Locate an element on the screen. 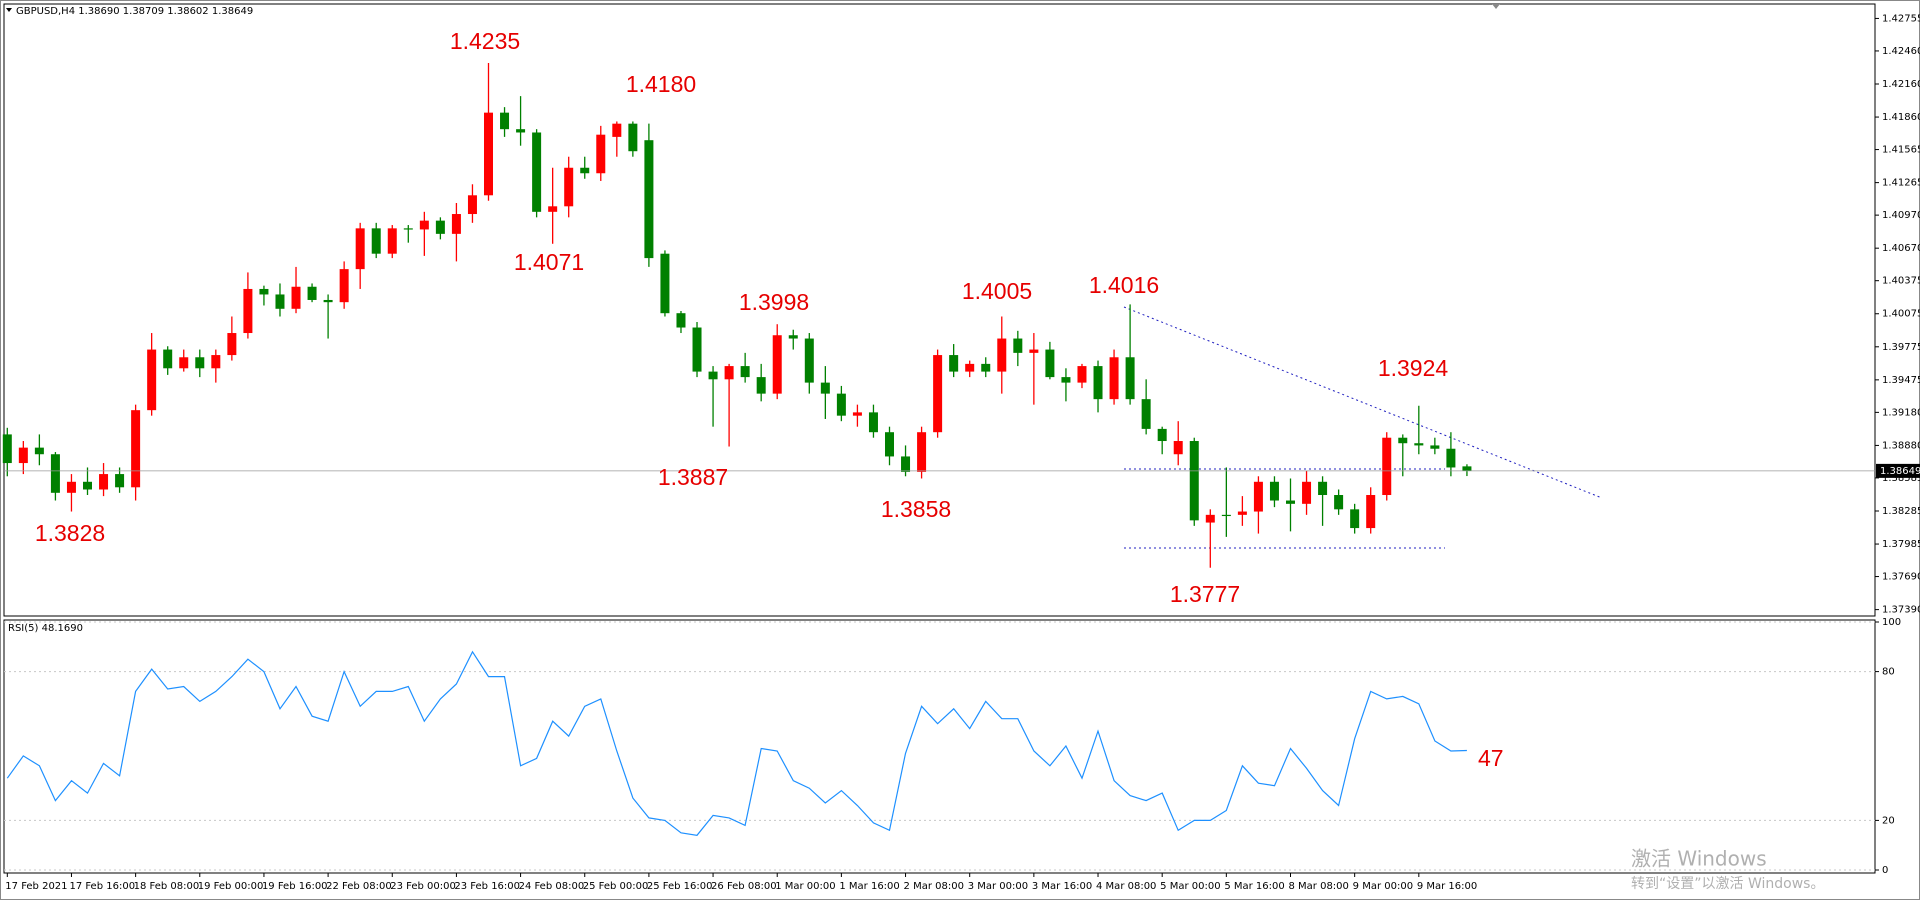 The height and width of the screenshot is (900, 1920). y-tick-label: 1.41860 is located at coordinates (1901, 117).